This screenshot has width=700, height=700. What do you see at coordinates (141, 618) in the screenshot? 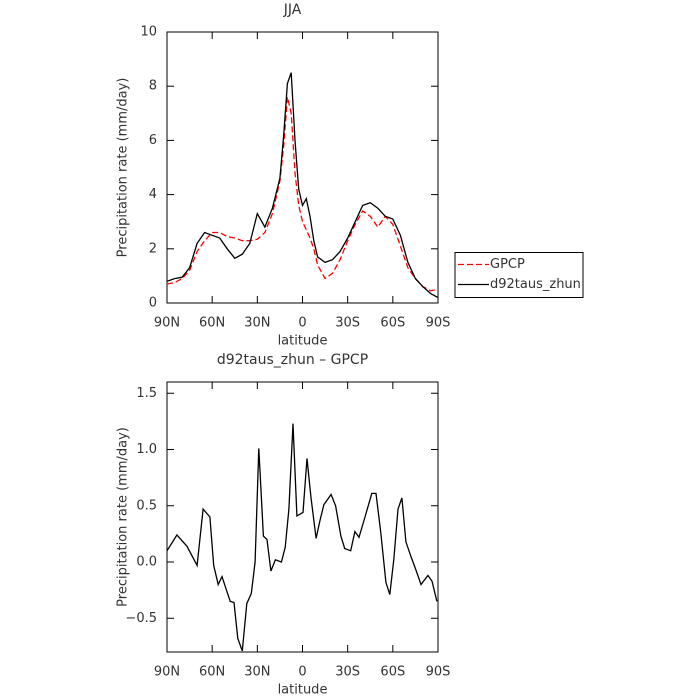
I see `y-tick-label: −0.5` at bounding box center [141, 618].